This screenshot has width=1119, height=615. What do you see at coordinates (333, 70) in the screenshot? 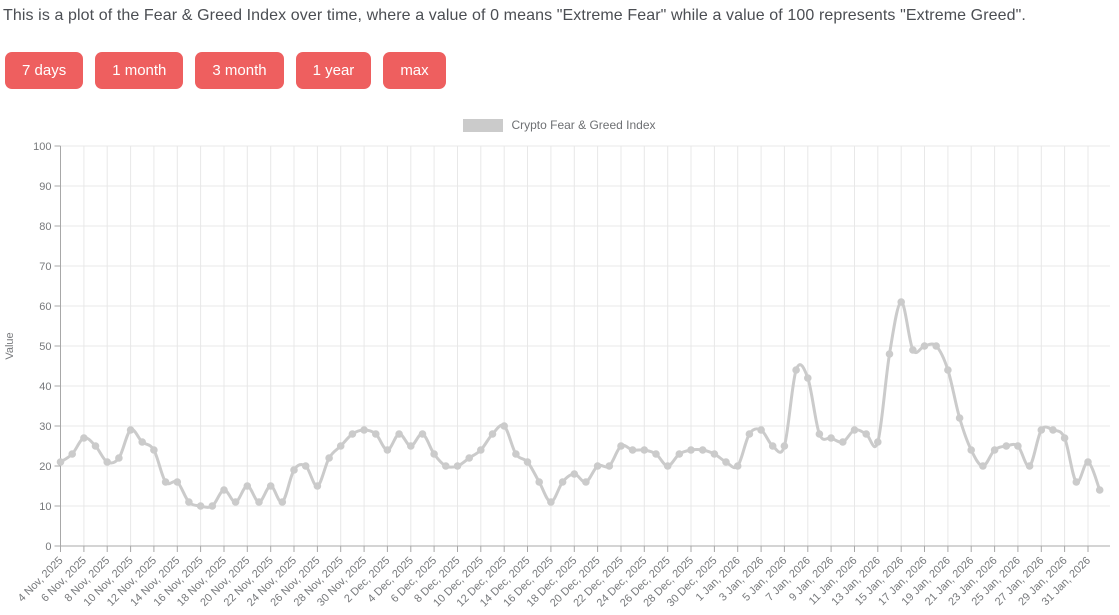
I see `range-button-1-year: 1 year` at bounding box center [333, 70].